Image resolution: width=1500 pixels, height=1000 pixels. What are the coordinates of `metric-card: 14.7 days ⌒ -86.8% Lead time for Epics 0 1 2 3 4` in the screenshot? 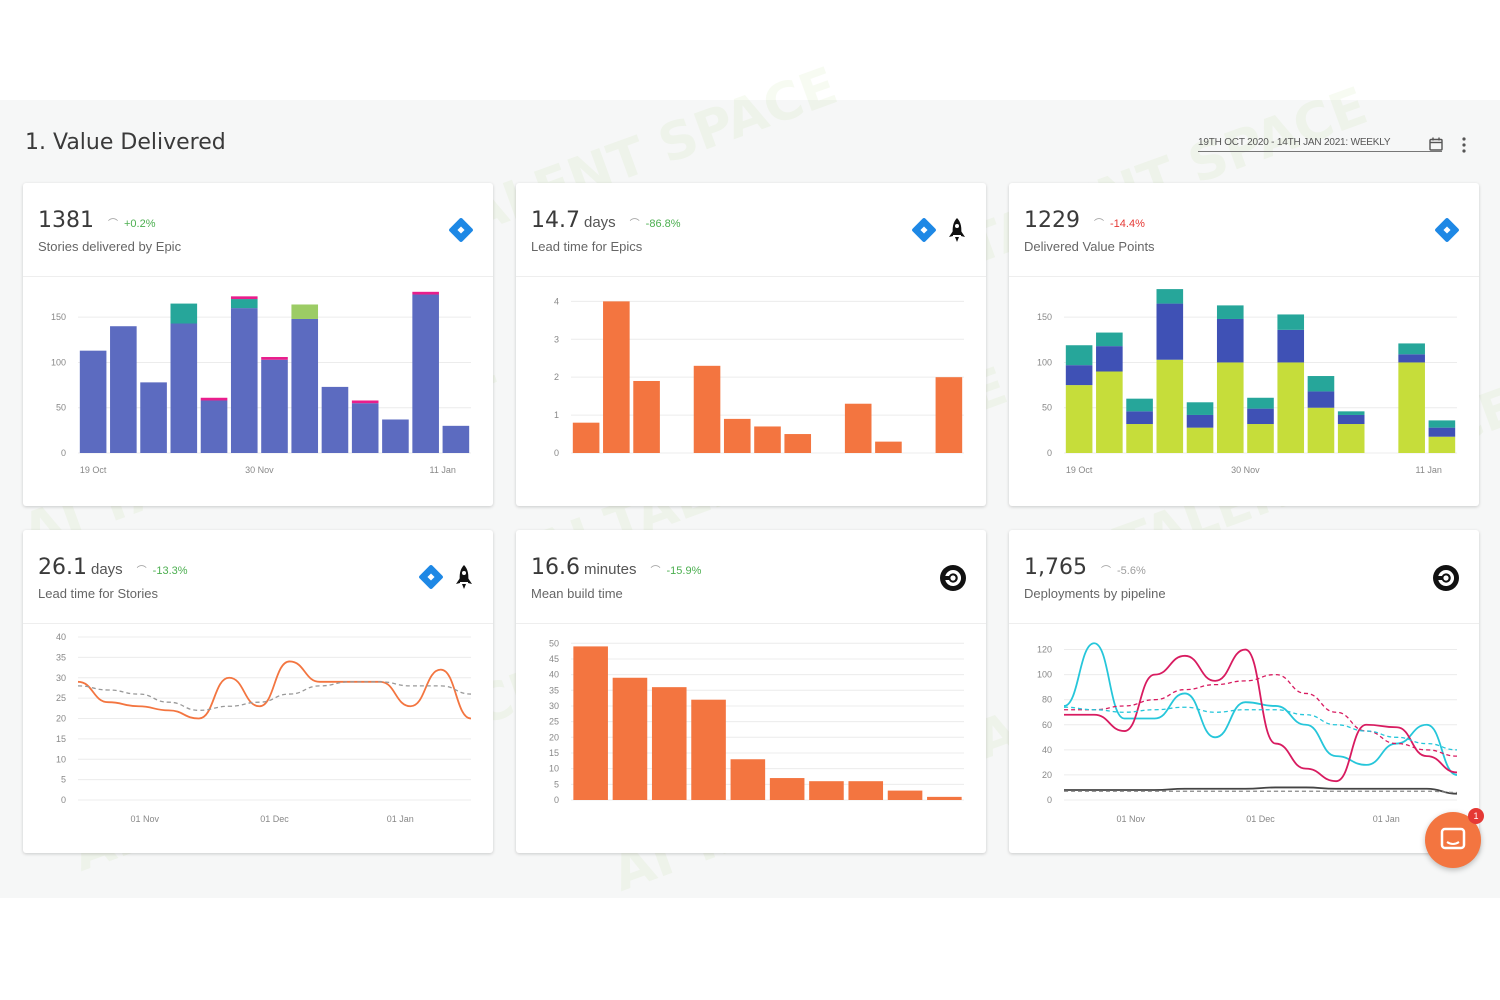 It's located at (751, 344).